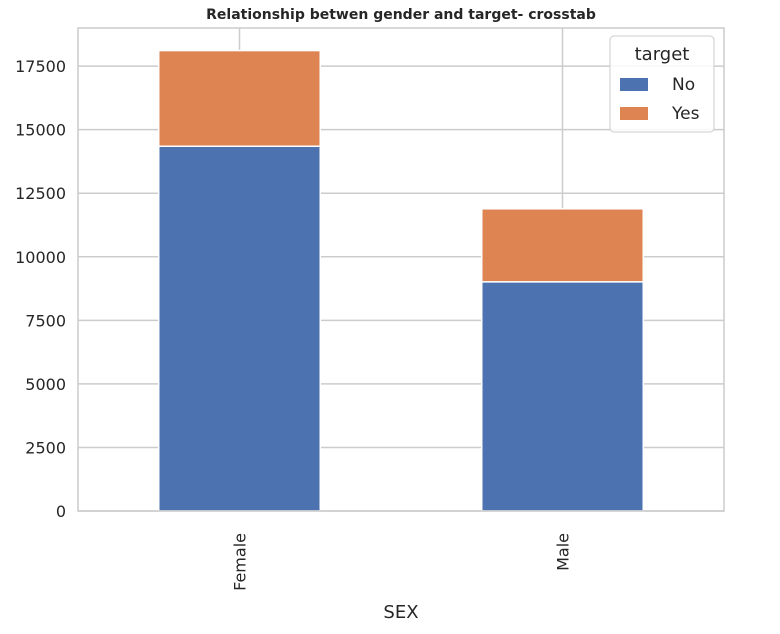 Image resolution: width=780 pixels, height=634 pixels. What do you see at coordinates (239, 328) in the screenshot?
I see `bar-female-no` at bounding box center [239, 328].